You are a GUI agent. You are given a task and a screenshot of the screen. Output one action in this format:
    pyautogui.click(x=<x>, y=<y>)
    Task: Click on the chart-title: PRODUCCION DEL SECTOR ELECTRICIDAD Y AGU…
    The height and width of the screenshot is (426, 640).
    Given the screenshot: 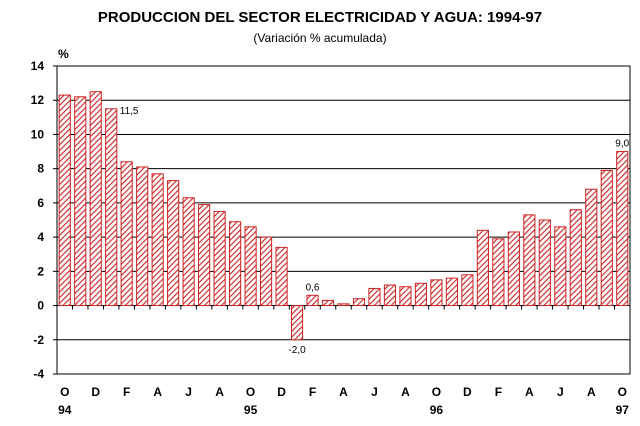 What is the action you would take?
    pyautogui.click(x=320, y=17)
    